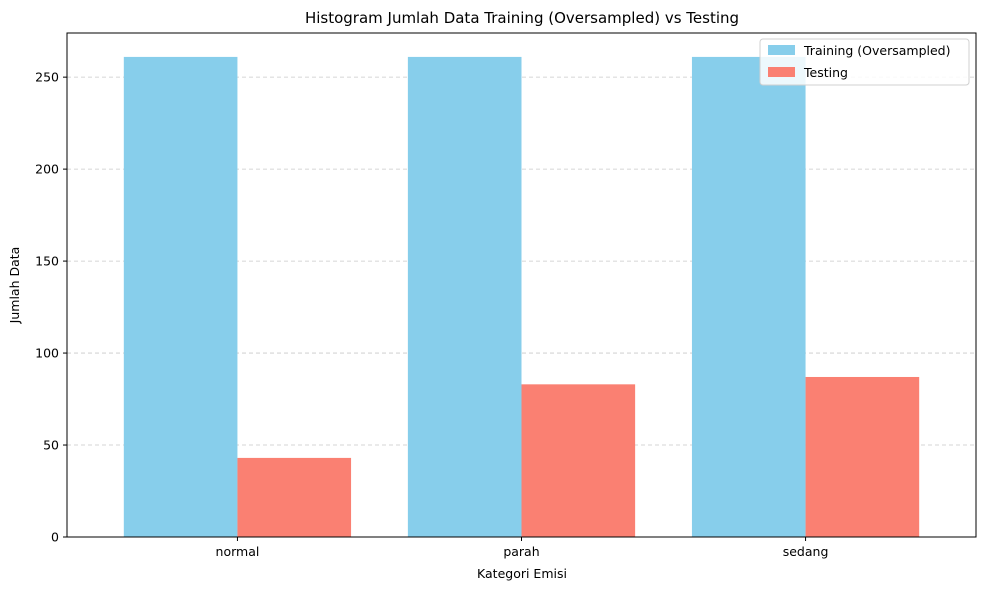 This screenshot has height=590, width=989. Describe the element at coordinates (294, 497) in the screenshot. I see `bar-testing-normal` at that location.